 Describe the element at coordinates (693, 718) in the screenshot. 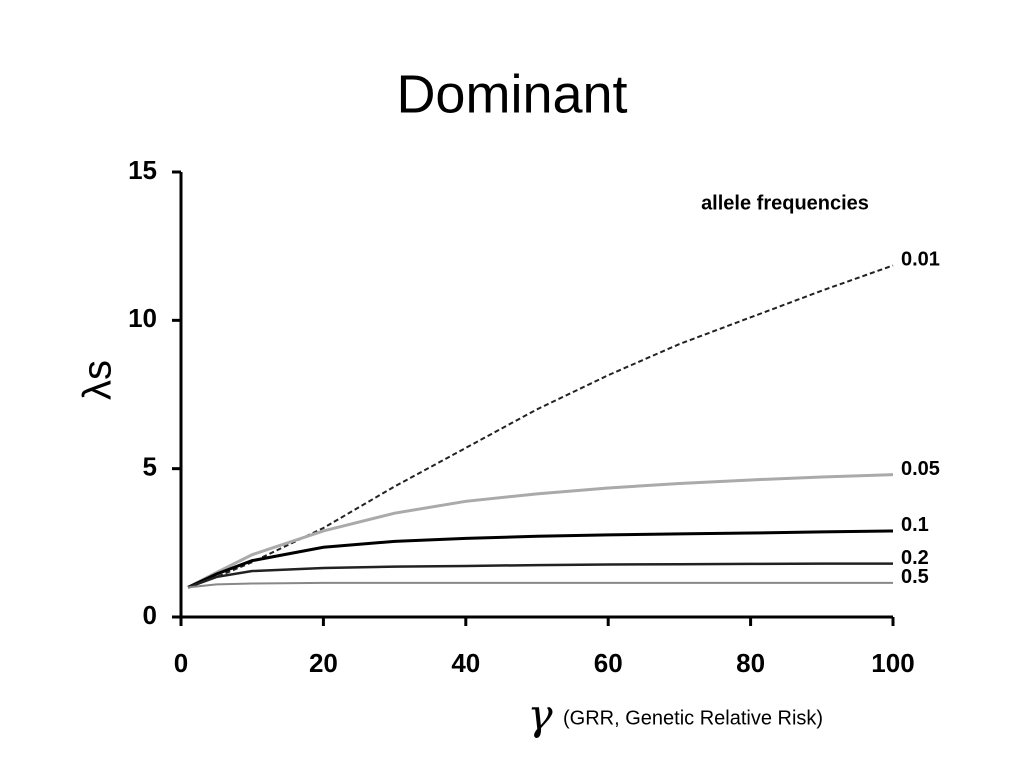

I see `x-axis-label: (GRR, Genetic Relative Risk)` at that location.